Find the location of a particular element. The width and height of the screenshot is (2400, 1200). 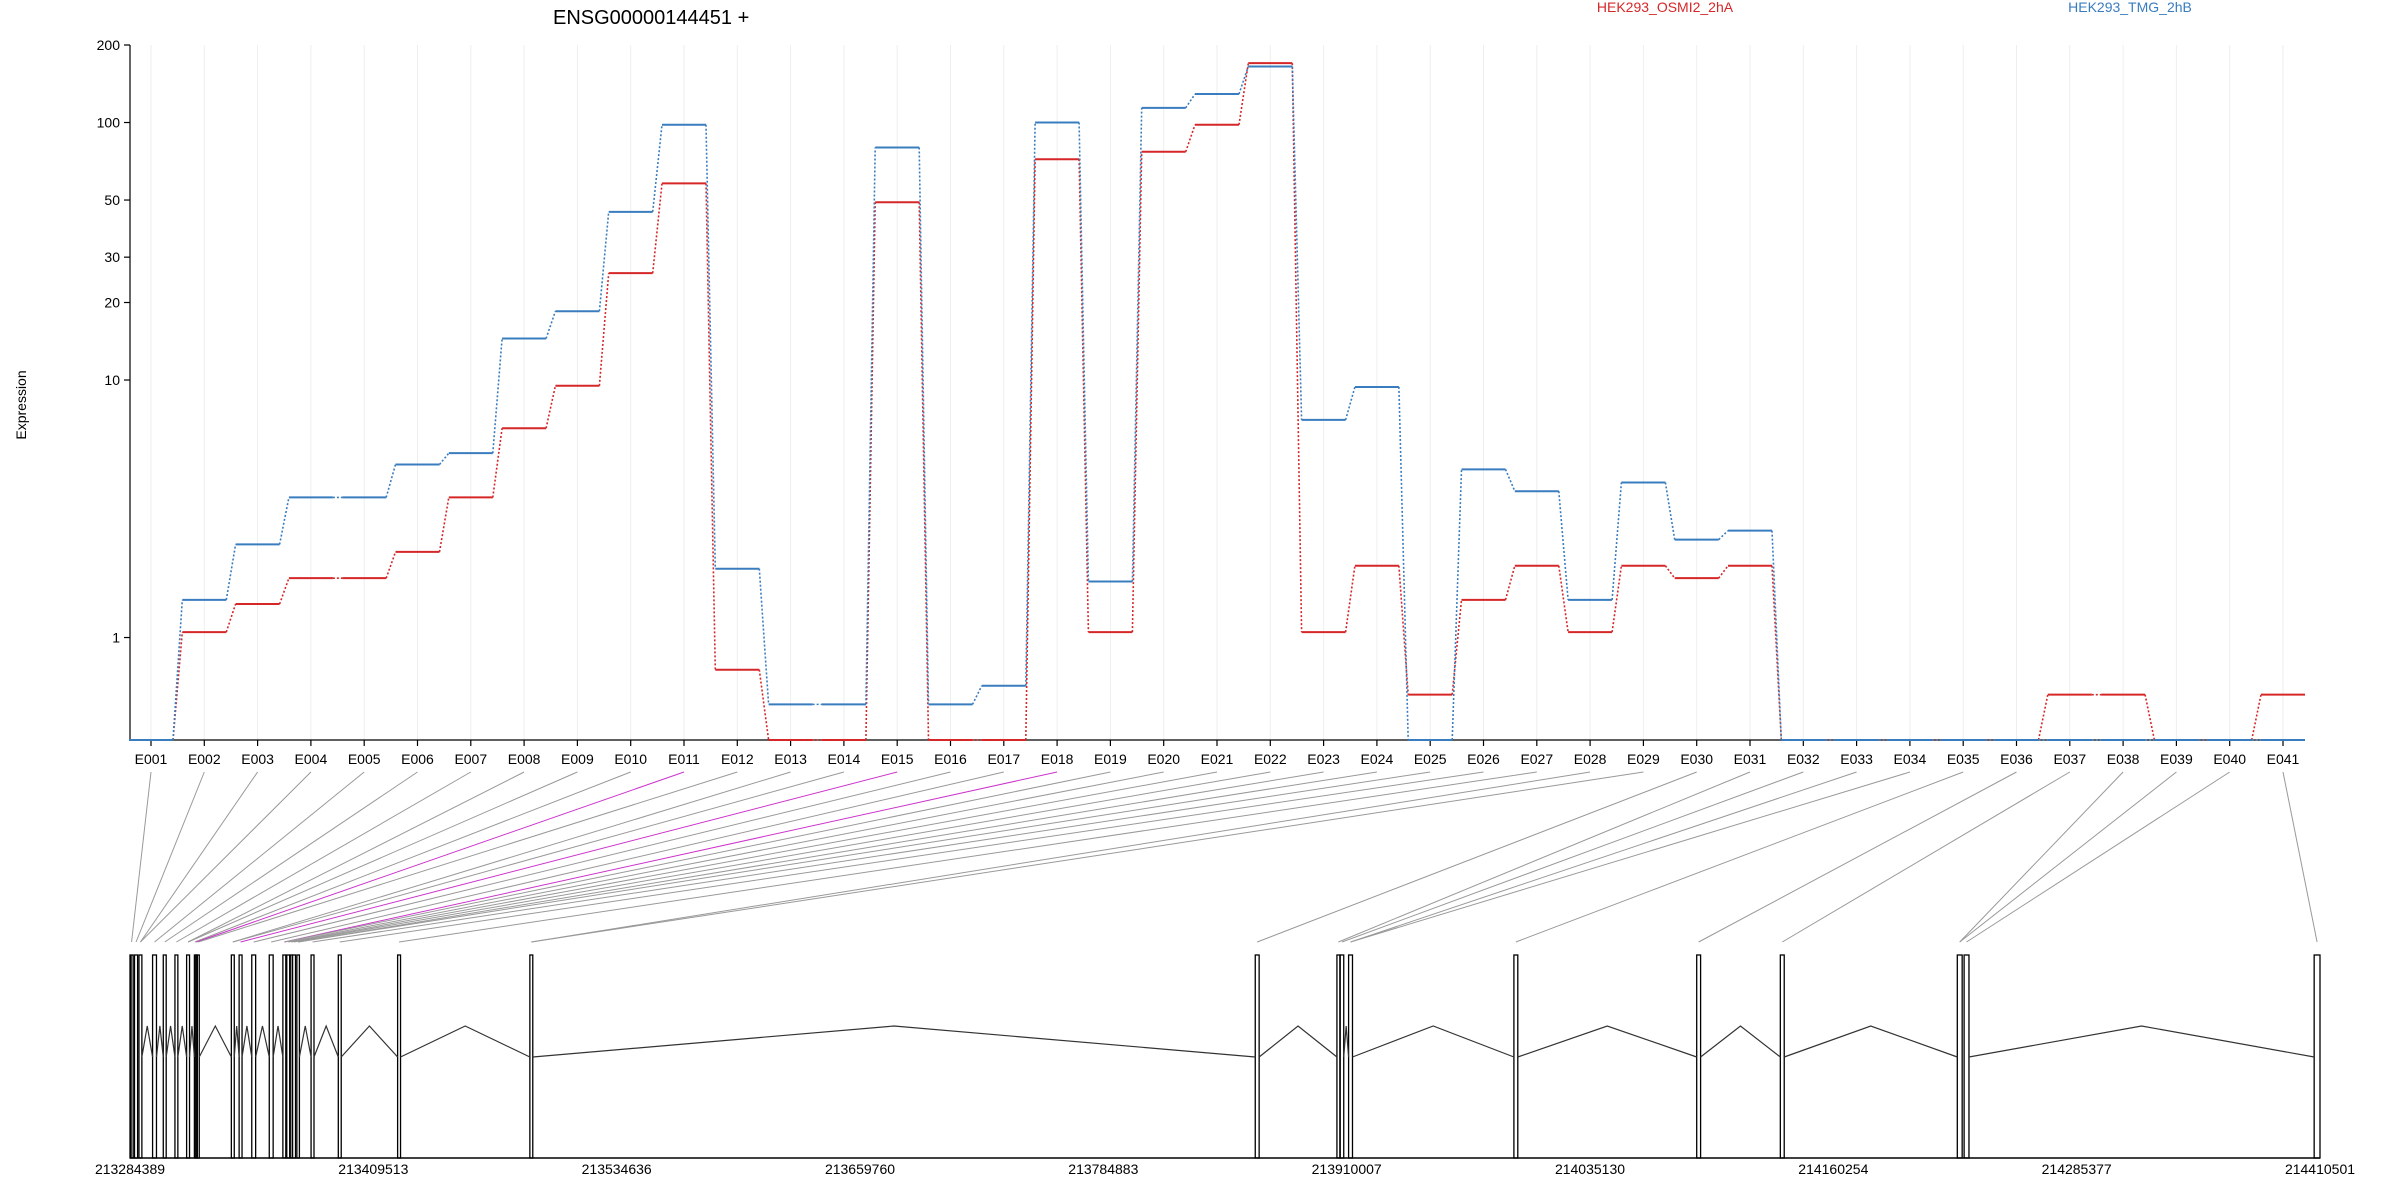

exon-connectors is located at coordinates (1224, 857).